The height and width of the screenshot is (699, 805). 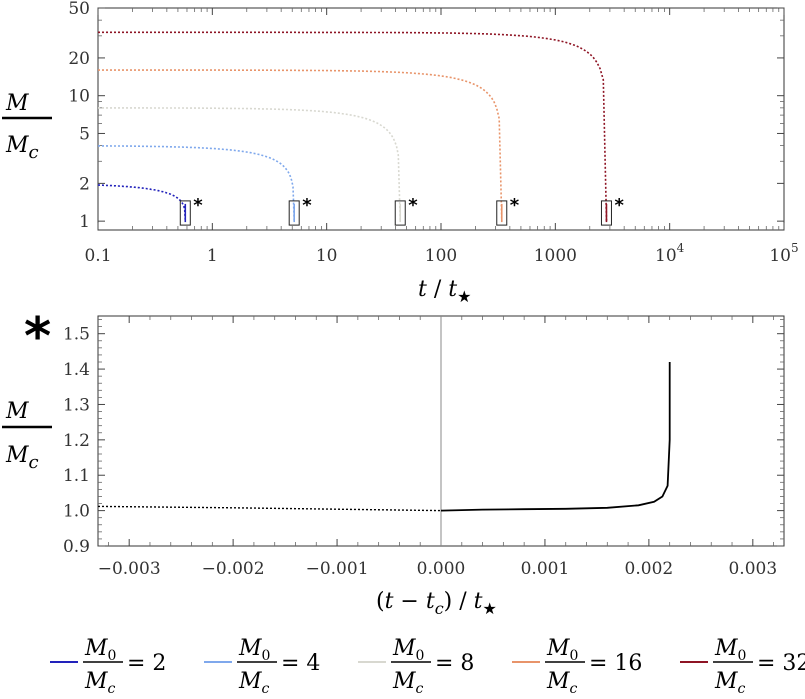 What do you see at coordinates (37, 337) in the screenshot?
I see `bottom-marker-star: *` at bounding box center [37, 337].